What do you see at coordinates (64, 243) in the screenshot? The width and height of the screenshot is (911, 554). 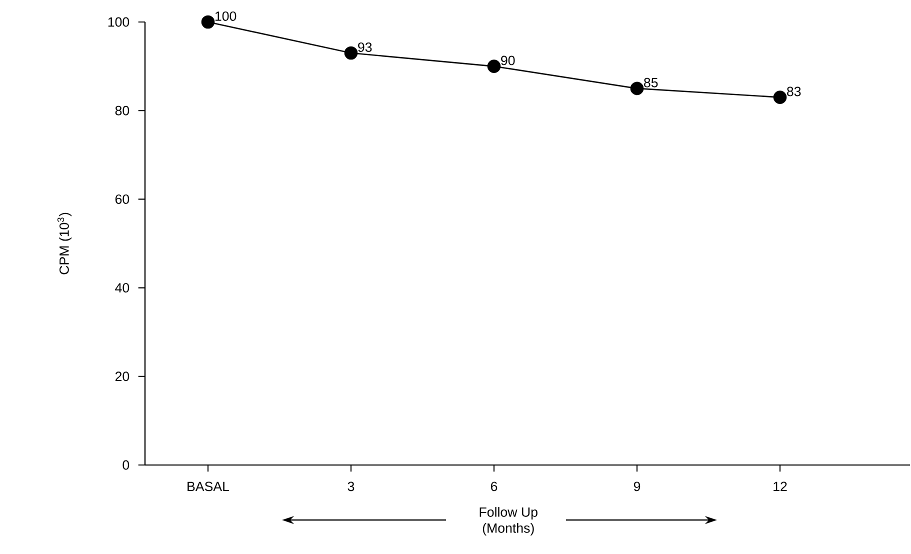 I see `y-axis-title: CPM (10$^{3}$)` at bounding box center [64, 243].